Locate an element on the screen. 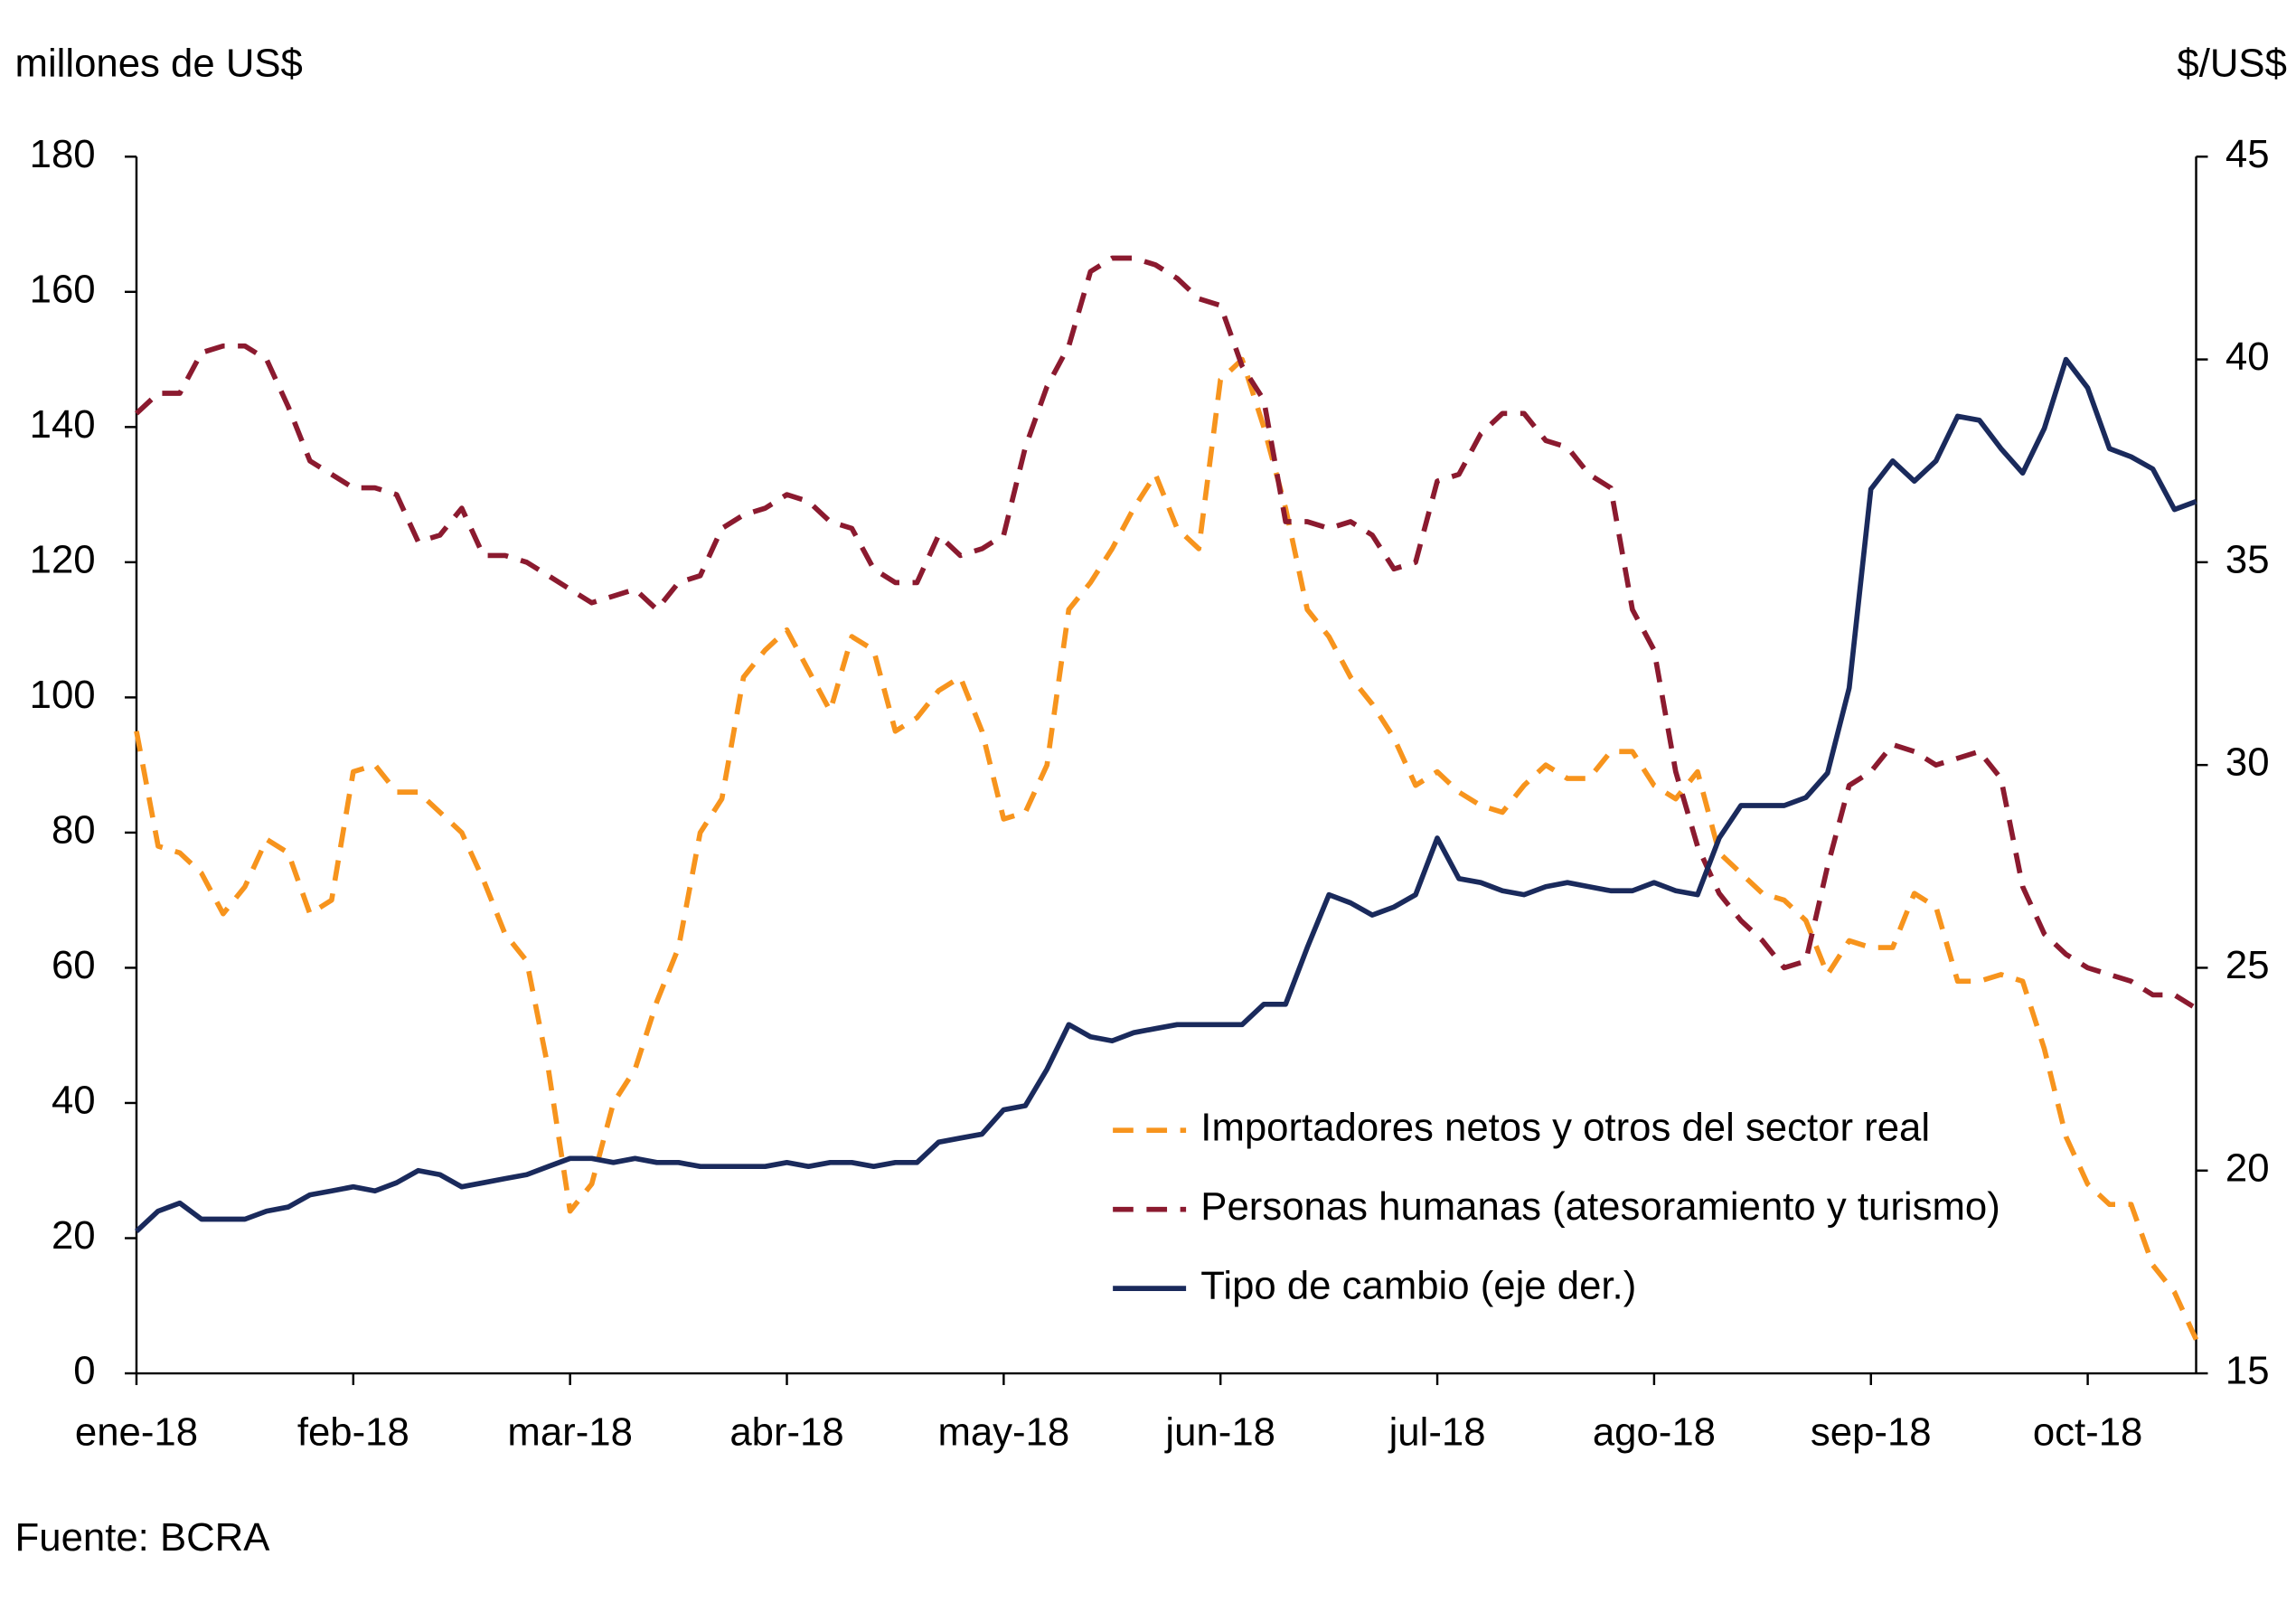 This screenshot has height=1612, width=2296. x-tick-label: ago-18 is located at coordinates (1654, 1432).